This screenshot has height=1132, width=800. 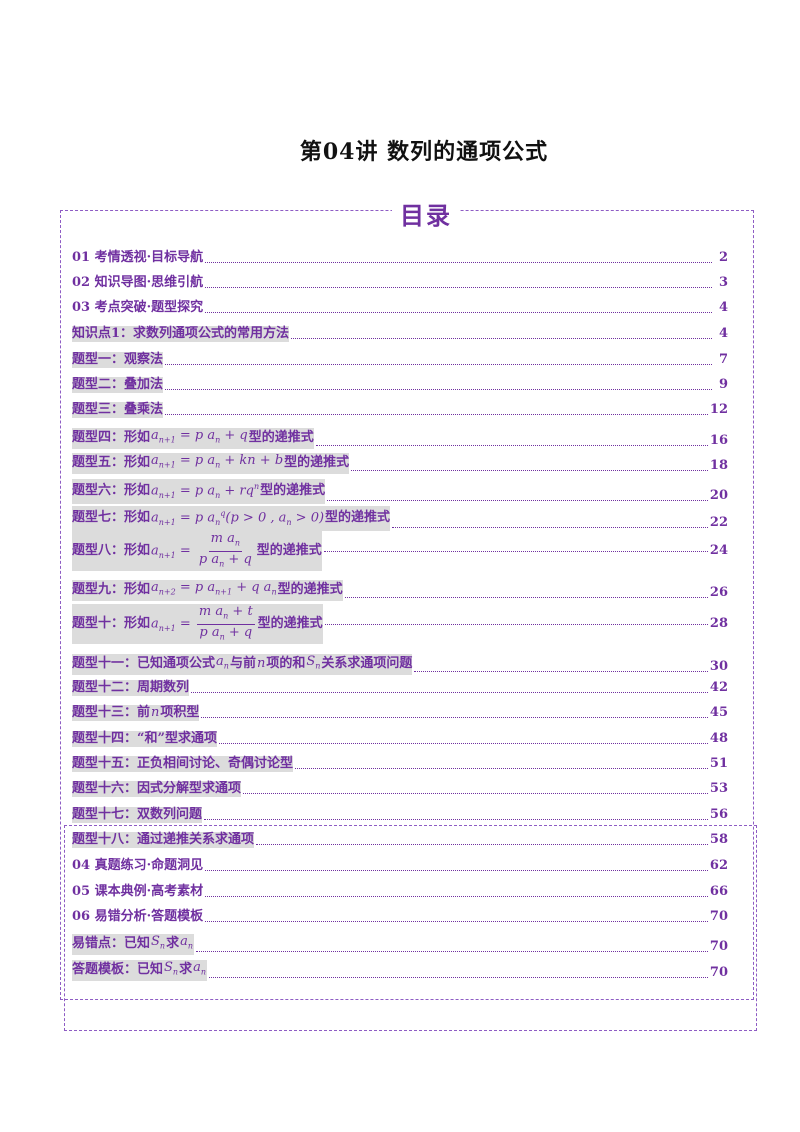 I want to click on toc-entry-label: 题型十七：双数列问题, so click(x=137, y=815).